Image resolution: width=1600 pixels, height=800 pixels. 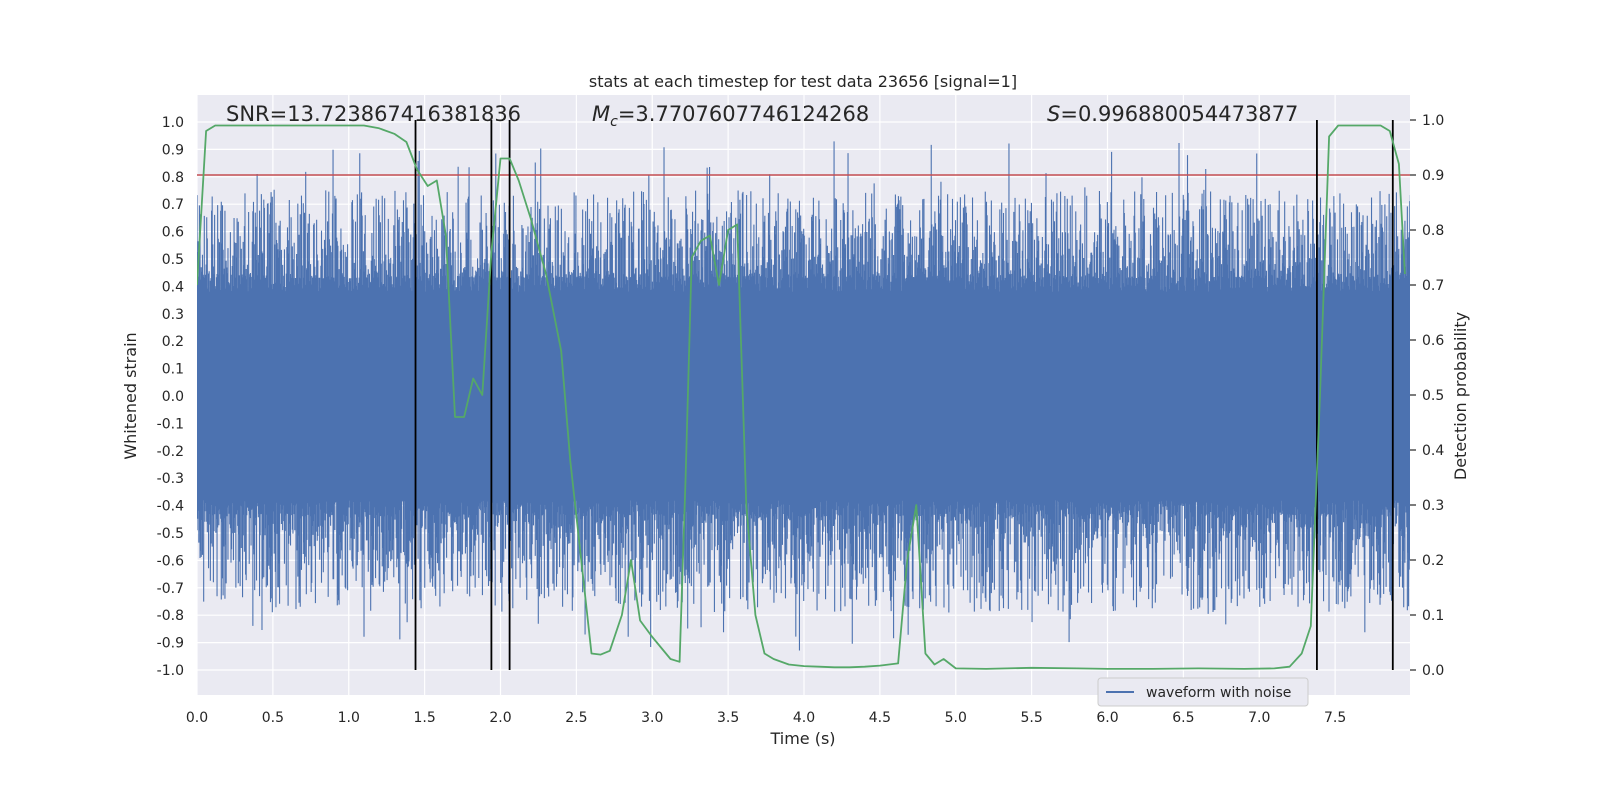 What do you see at coordinates (173, 315) in the screenshot?
I see `y-tick-label-7: 0.3` at bounding box center [173, 315].